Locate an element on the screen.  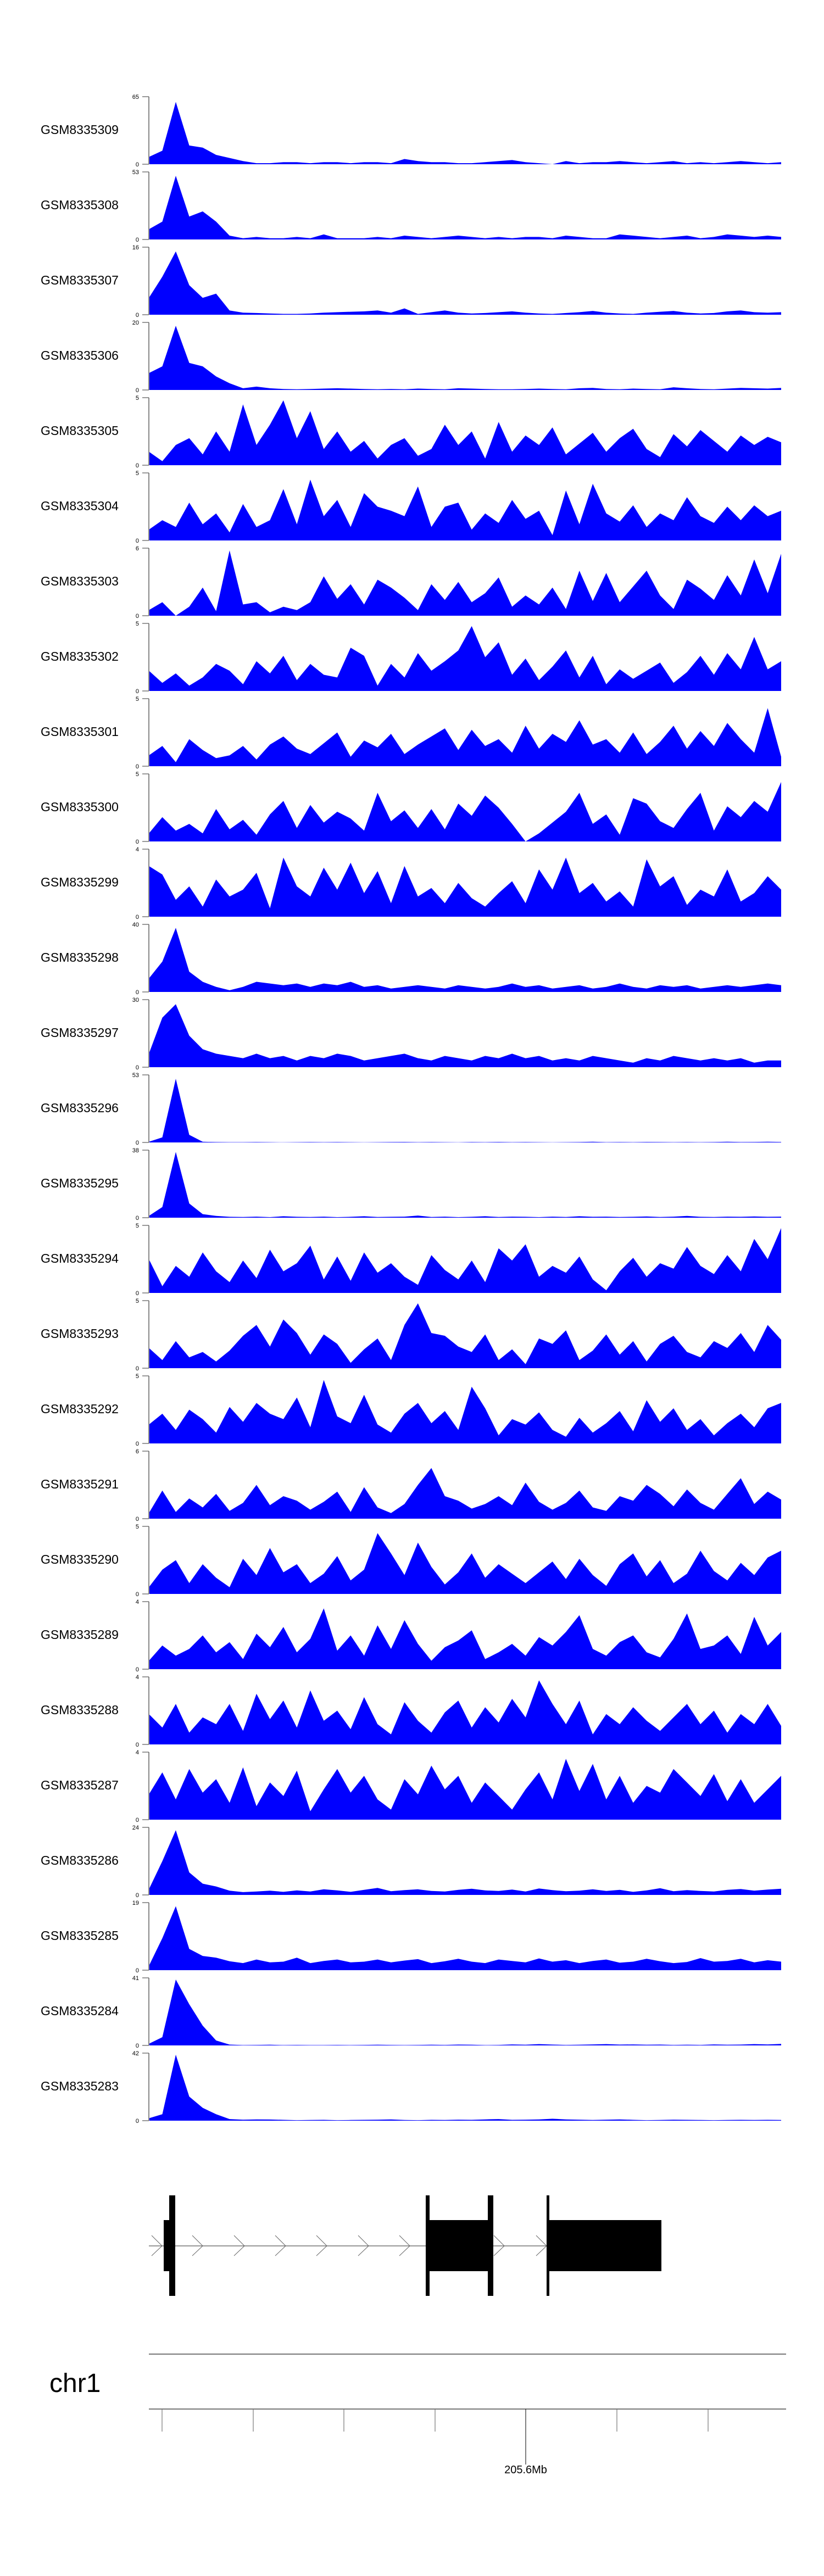
track-GSM8335299: GSM8335299 4 0 is located at coordinates (411, 884).